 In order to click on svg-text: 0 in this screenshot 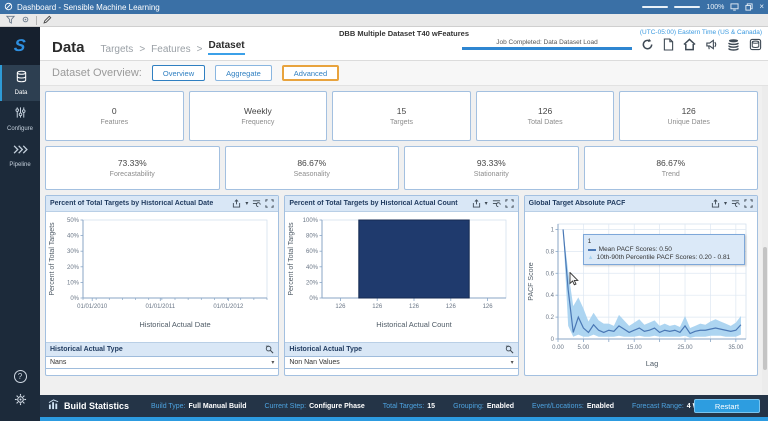, I will do `click(552, 340)`.